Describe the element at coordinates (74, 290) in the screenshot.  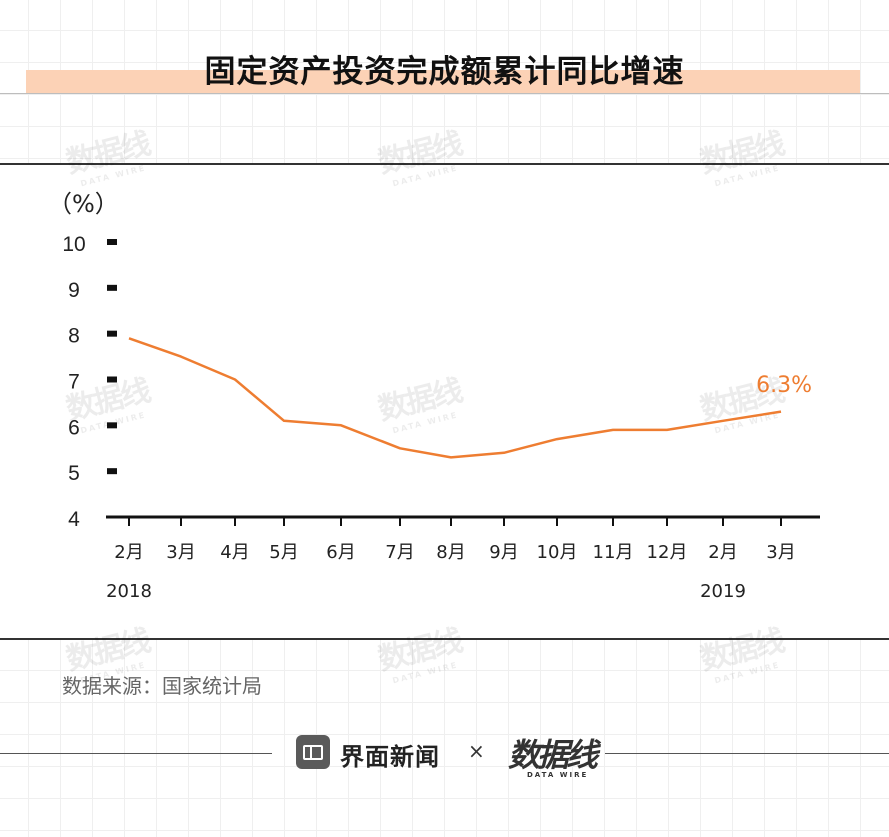
I see `y-tick-label: 9` at that location.